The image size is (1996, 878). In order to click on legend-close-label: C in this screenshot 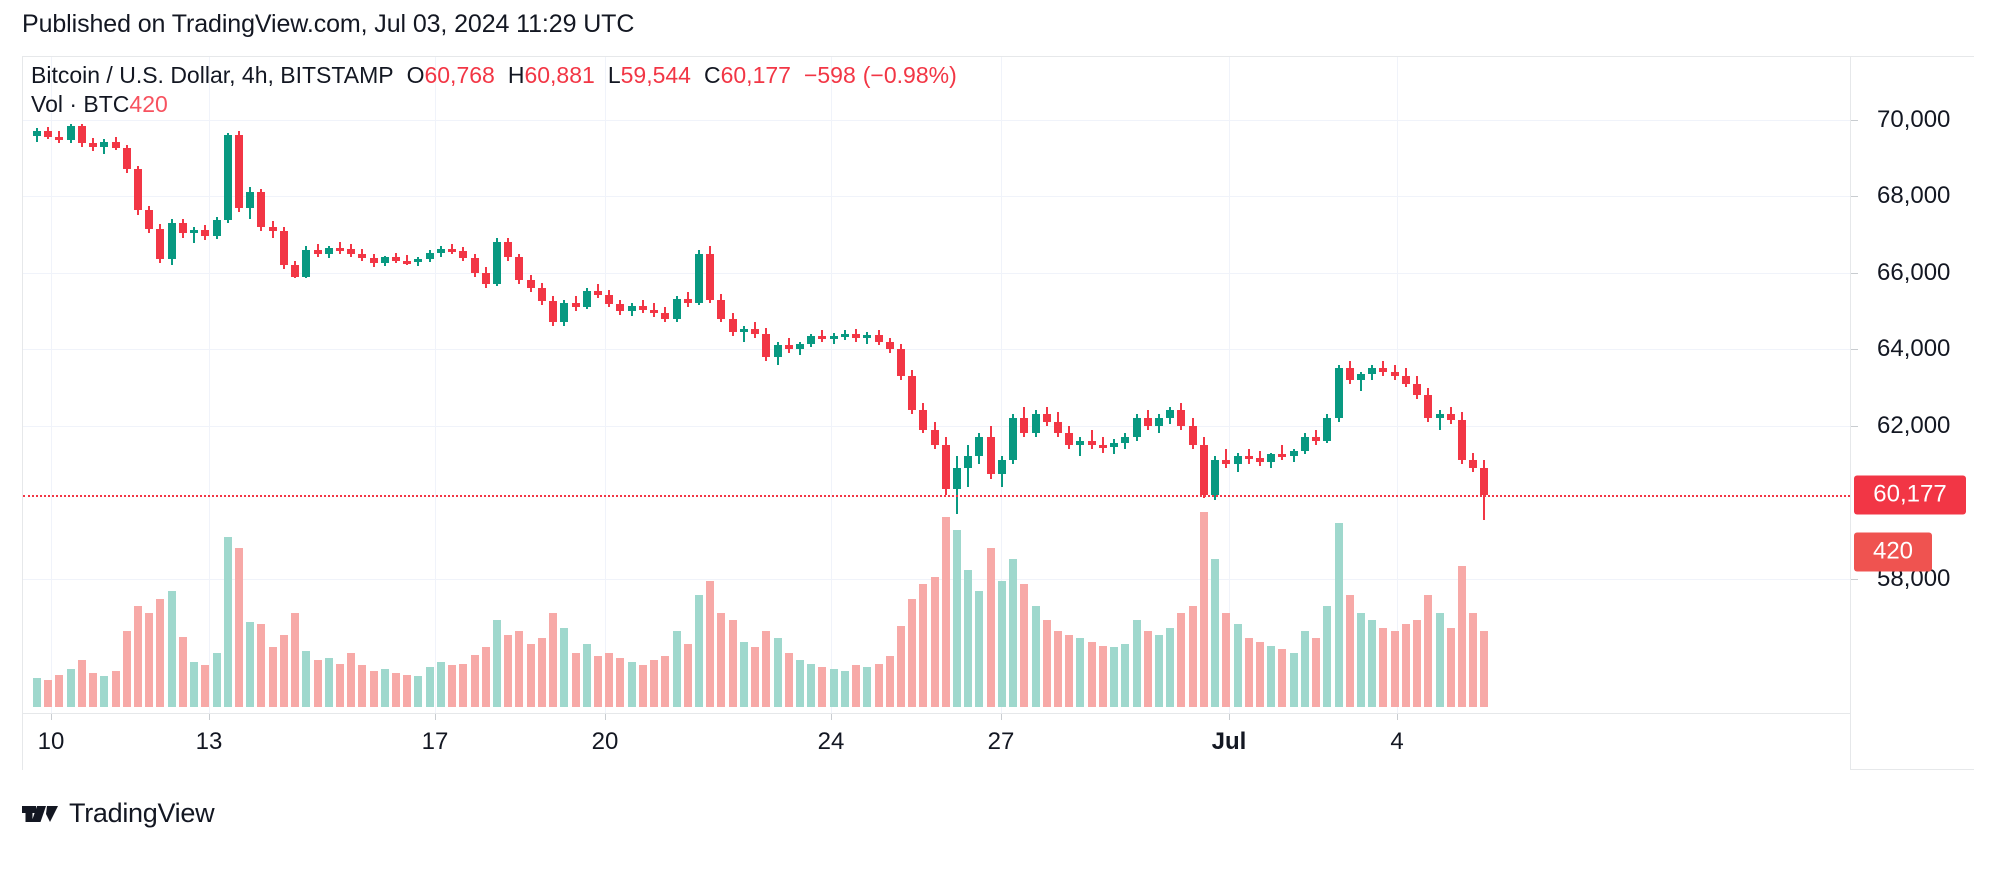, I will do `click(712, 75)`.